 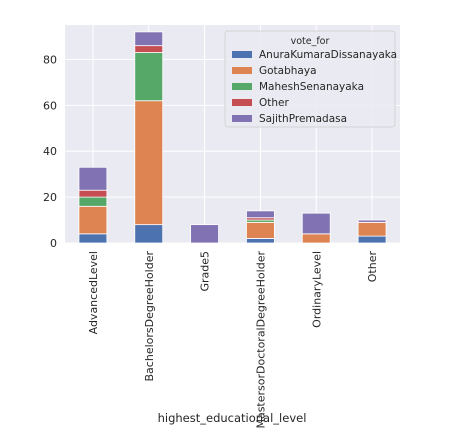 I want to click on y-tick-label: 20, so click(x=50, y=197).